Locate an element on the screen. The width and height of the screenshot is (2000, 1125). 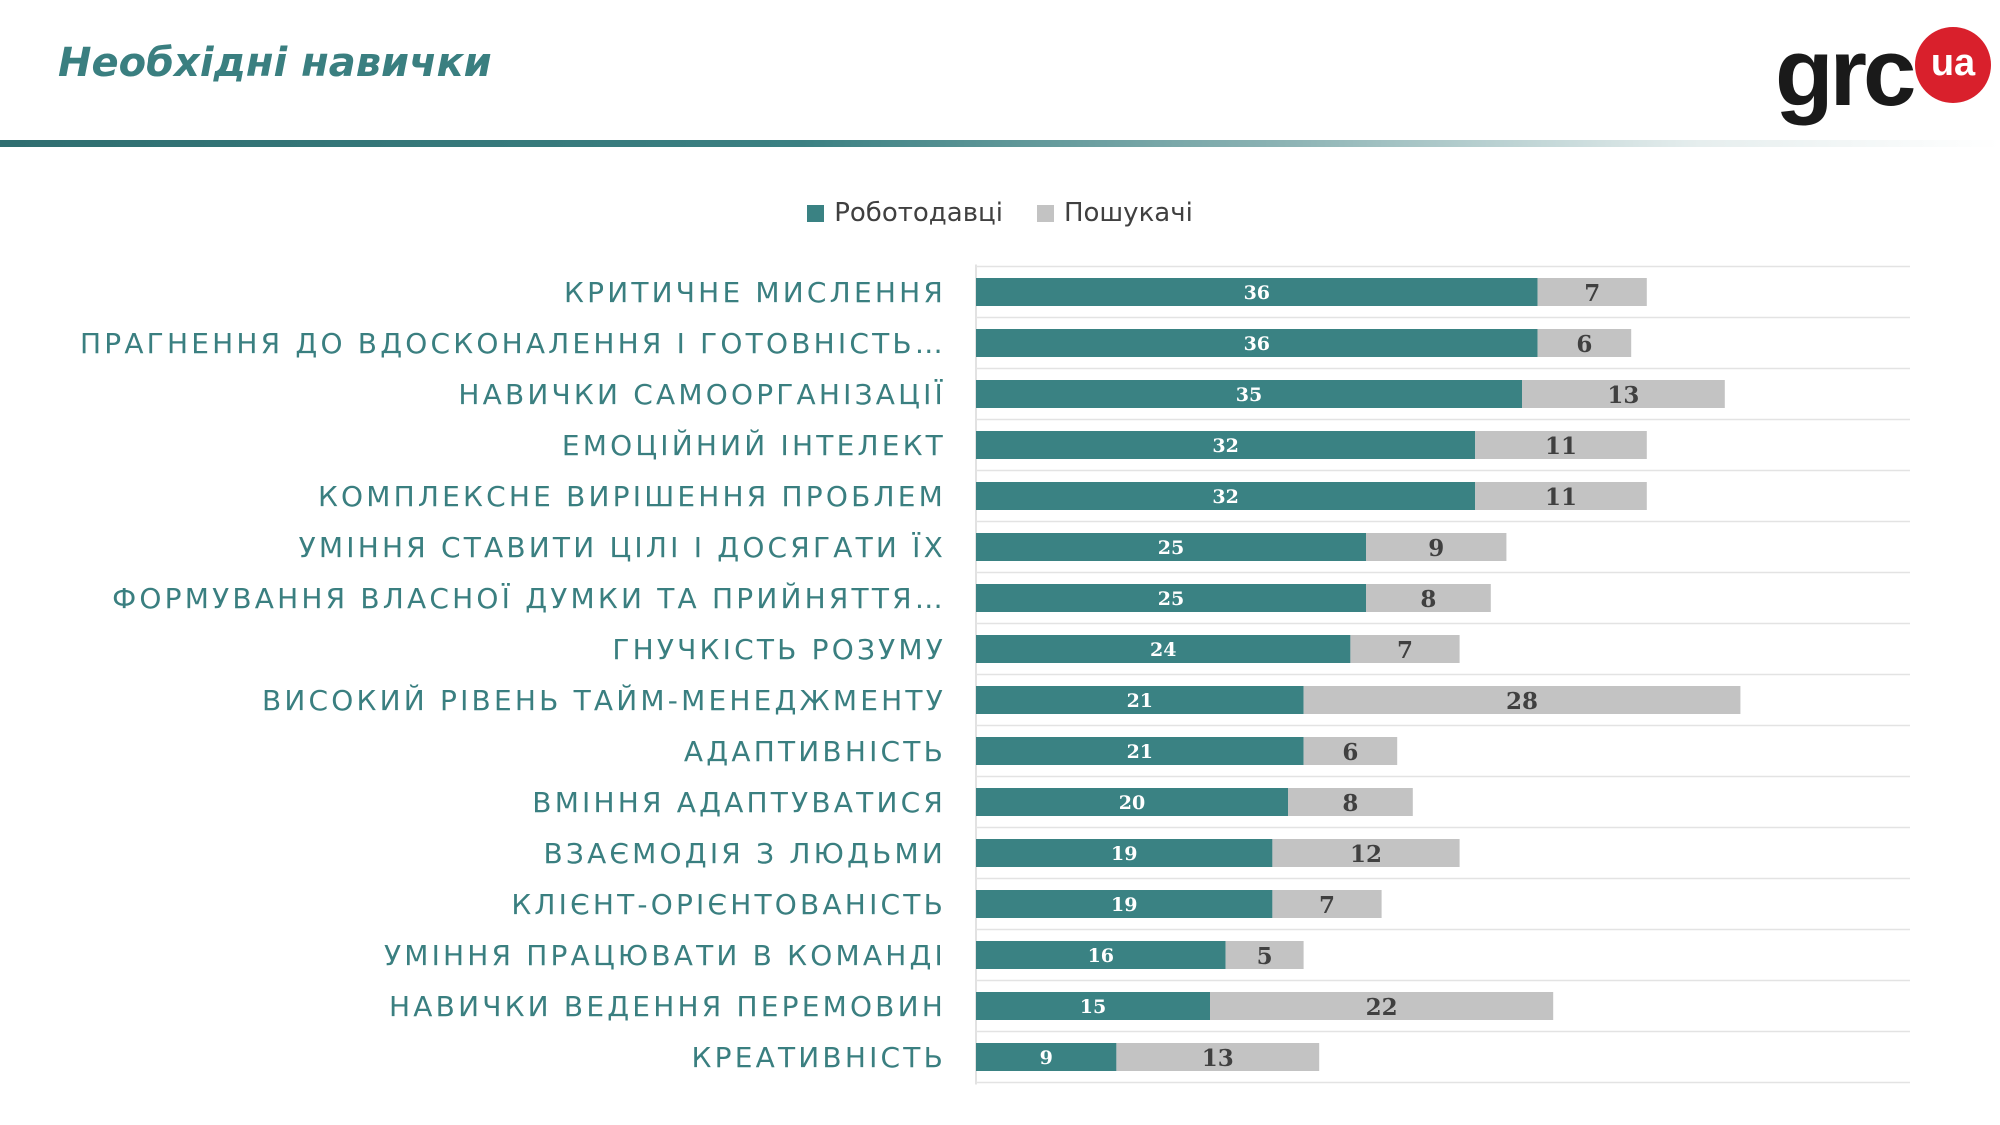
category-label: ВЗАЄМОДІЯ З ЛЮДЬМИ is located at coordinates (745, 853).